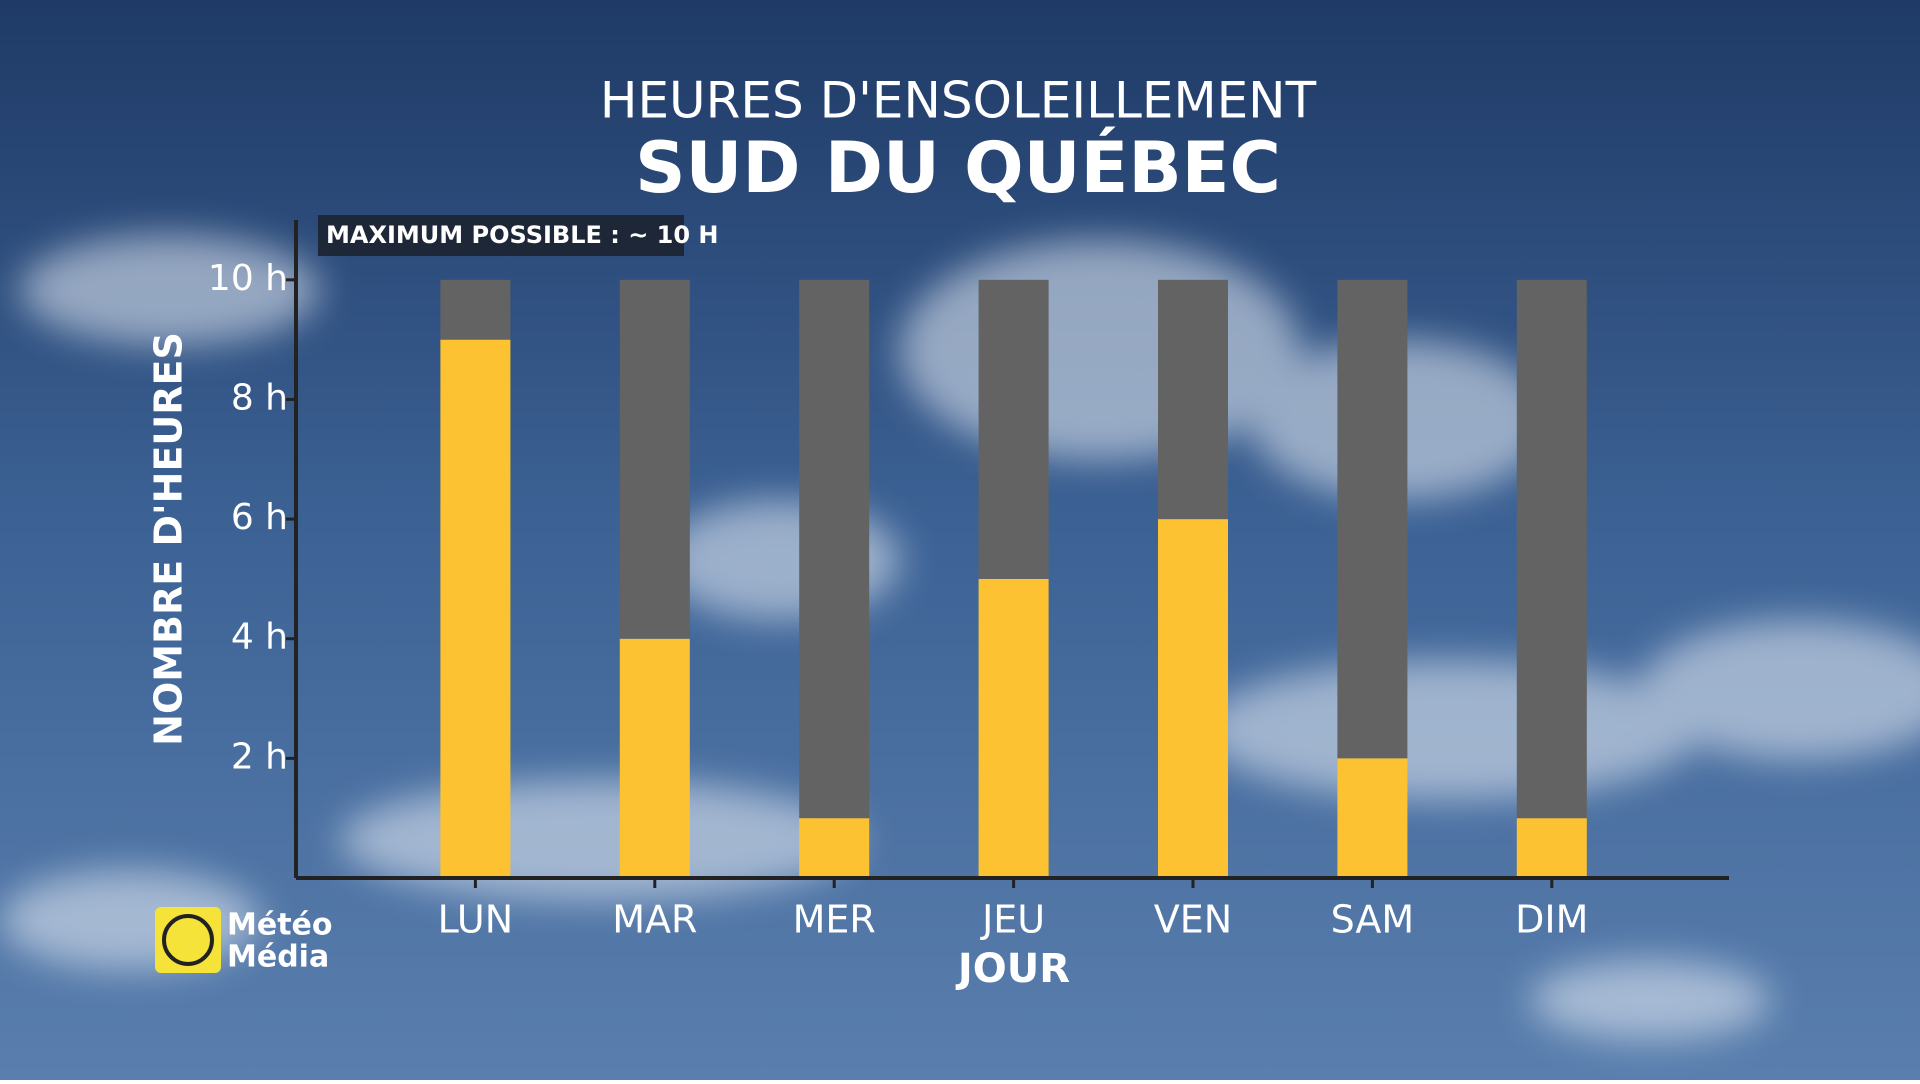 This screenshot has height=1084, width=1920. What do you see at coordinates (1551, 920) in the screenshot?
I see `x-tick-label: DIM` at bounding box center [1551, 920].